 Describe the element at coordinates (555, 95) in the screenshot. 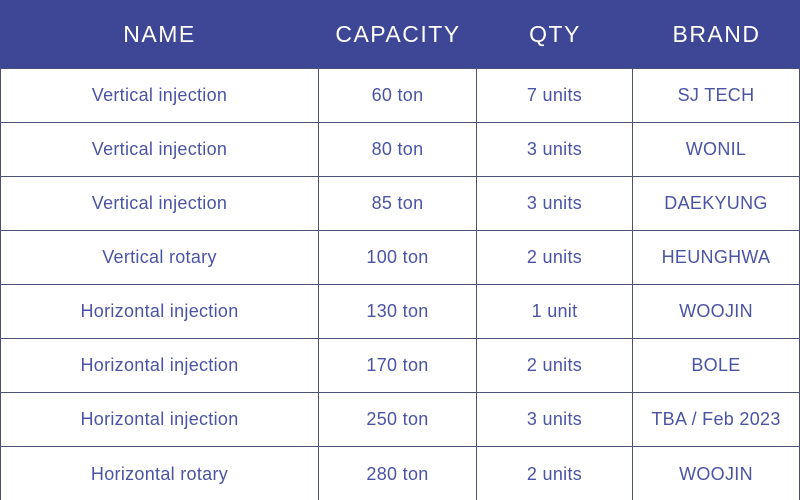

I see `cell-qty: 7 units` at that location.